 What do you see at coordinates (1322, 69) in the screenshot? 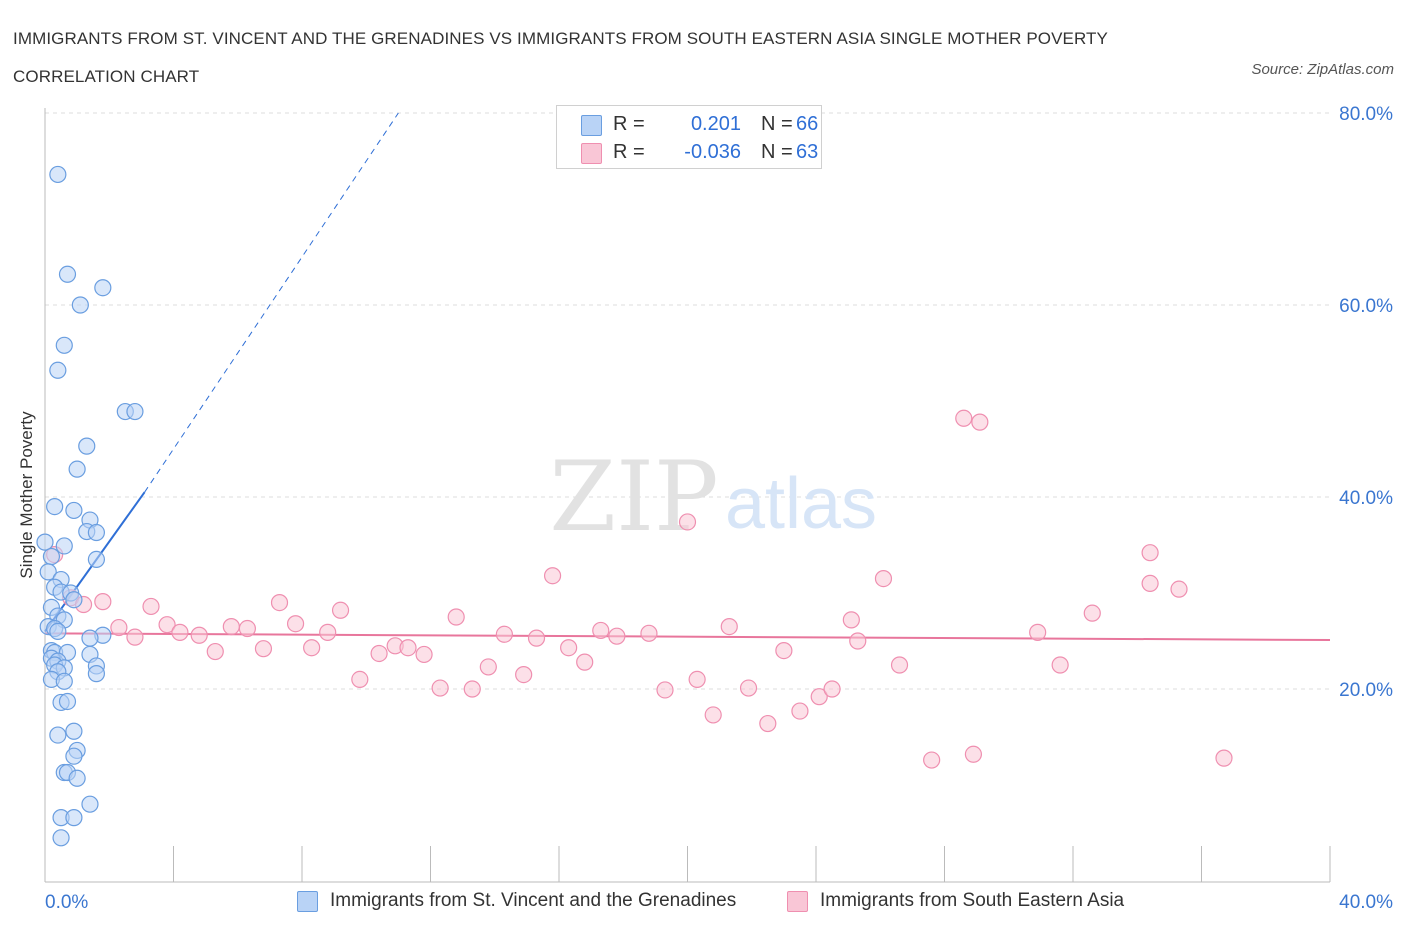
I see `source-label: Source: ZipAtlas.com` at bounding box center [1322, 69].